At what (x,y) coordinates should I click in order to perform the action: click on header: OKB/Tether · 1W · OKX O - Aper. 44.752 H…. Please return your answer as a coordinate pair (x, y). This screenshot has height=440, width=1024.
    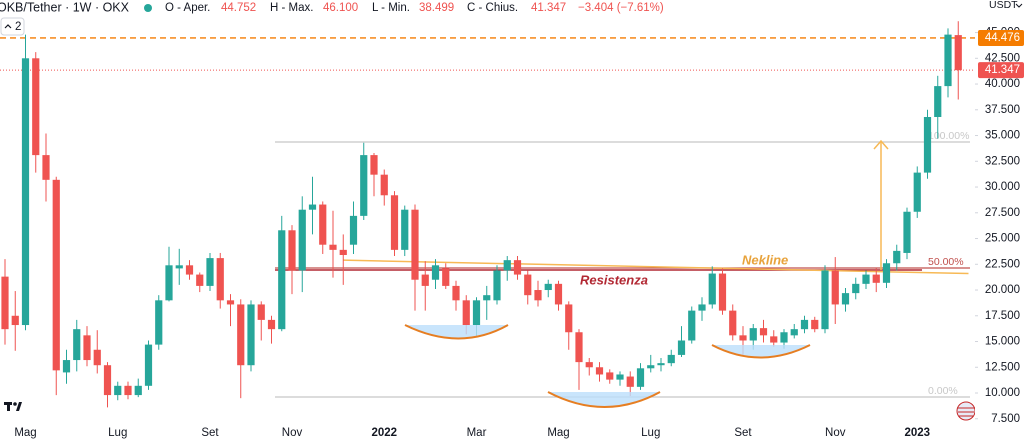
    Looking at the image, I should click on (332, 18).